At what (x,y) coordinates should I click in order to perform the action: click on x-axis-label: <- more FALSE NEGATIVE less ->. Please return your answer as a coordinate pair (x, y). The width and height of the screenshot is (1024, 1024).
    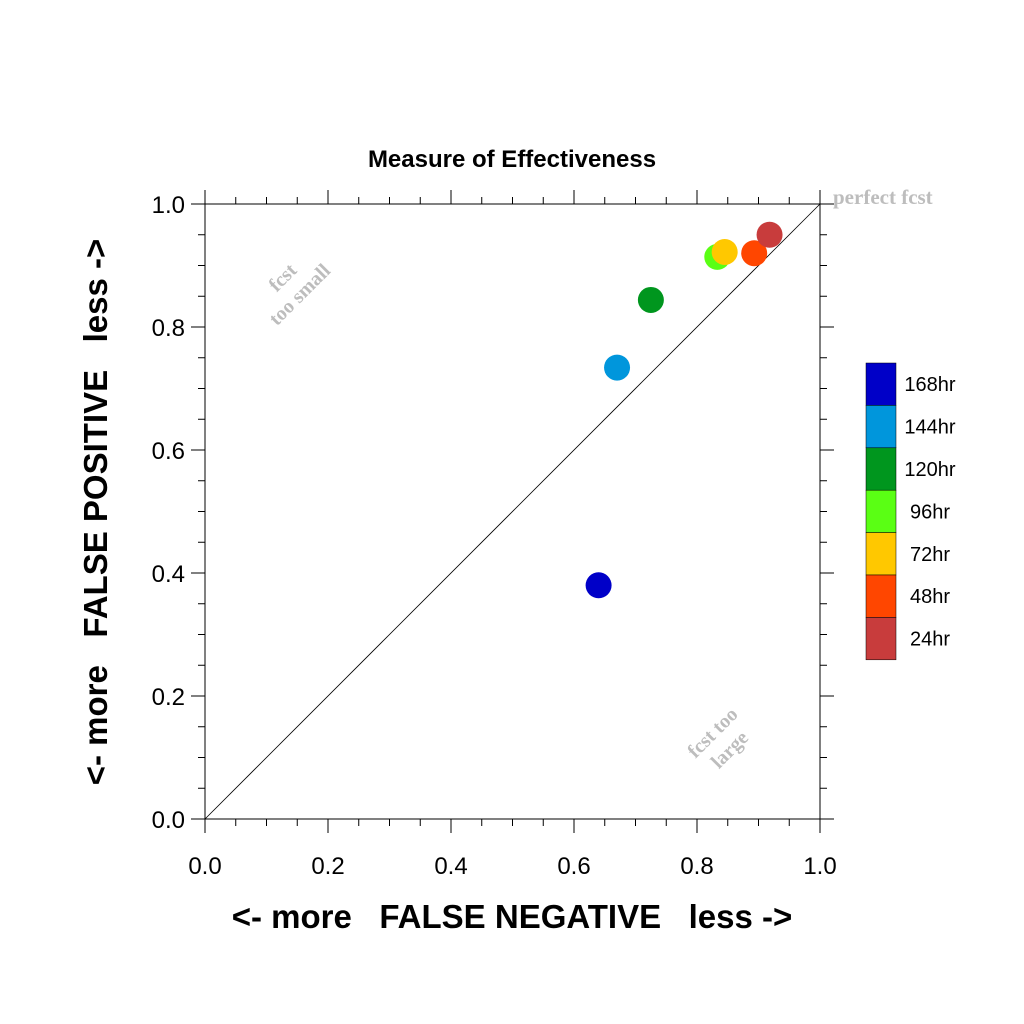
    Looking at the image, I should click on (512, 916).